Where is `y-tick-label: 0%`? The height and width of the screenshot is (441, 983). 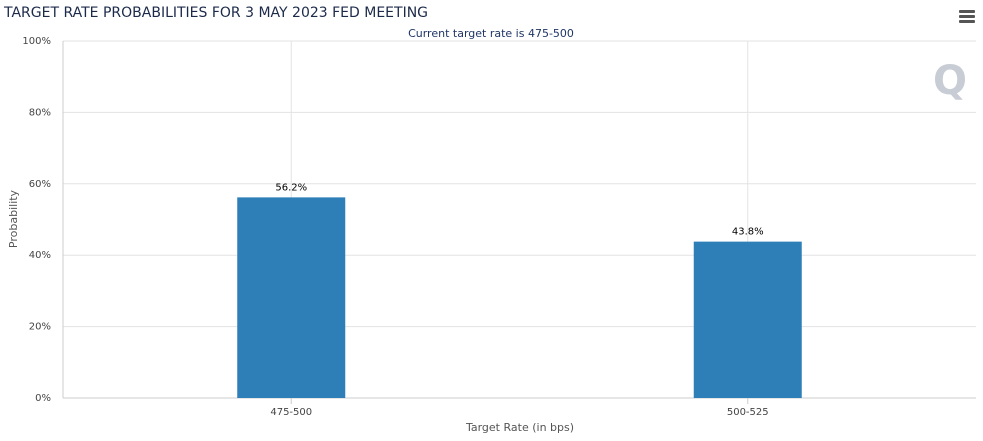 y-tick-label: 0% is located at coordinates (43, 398).